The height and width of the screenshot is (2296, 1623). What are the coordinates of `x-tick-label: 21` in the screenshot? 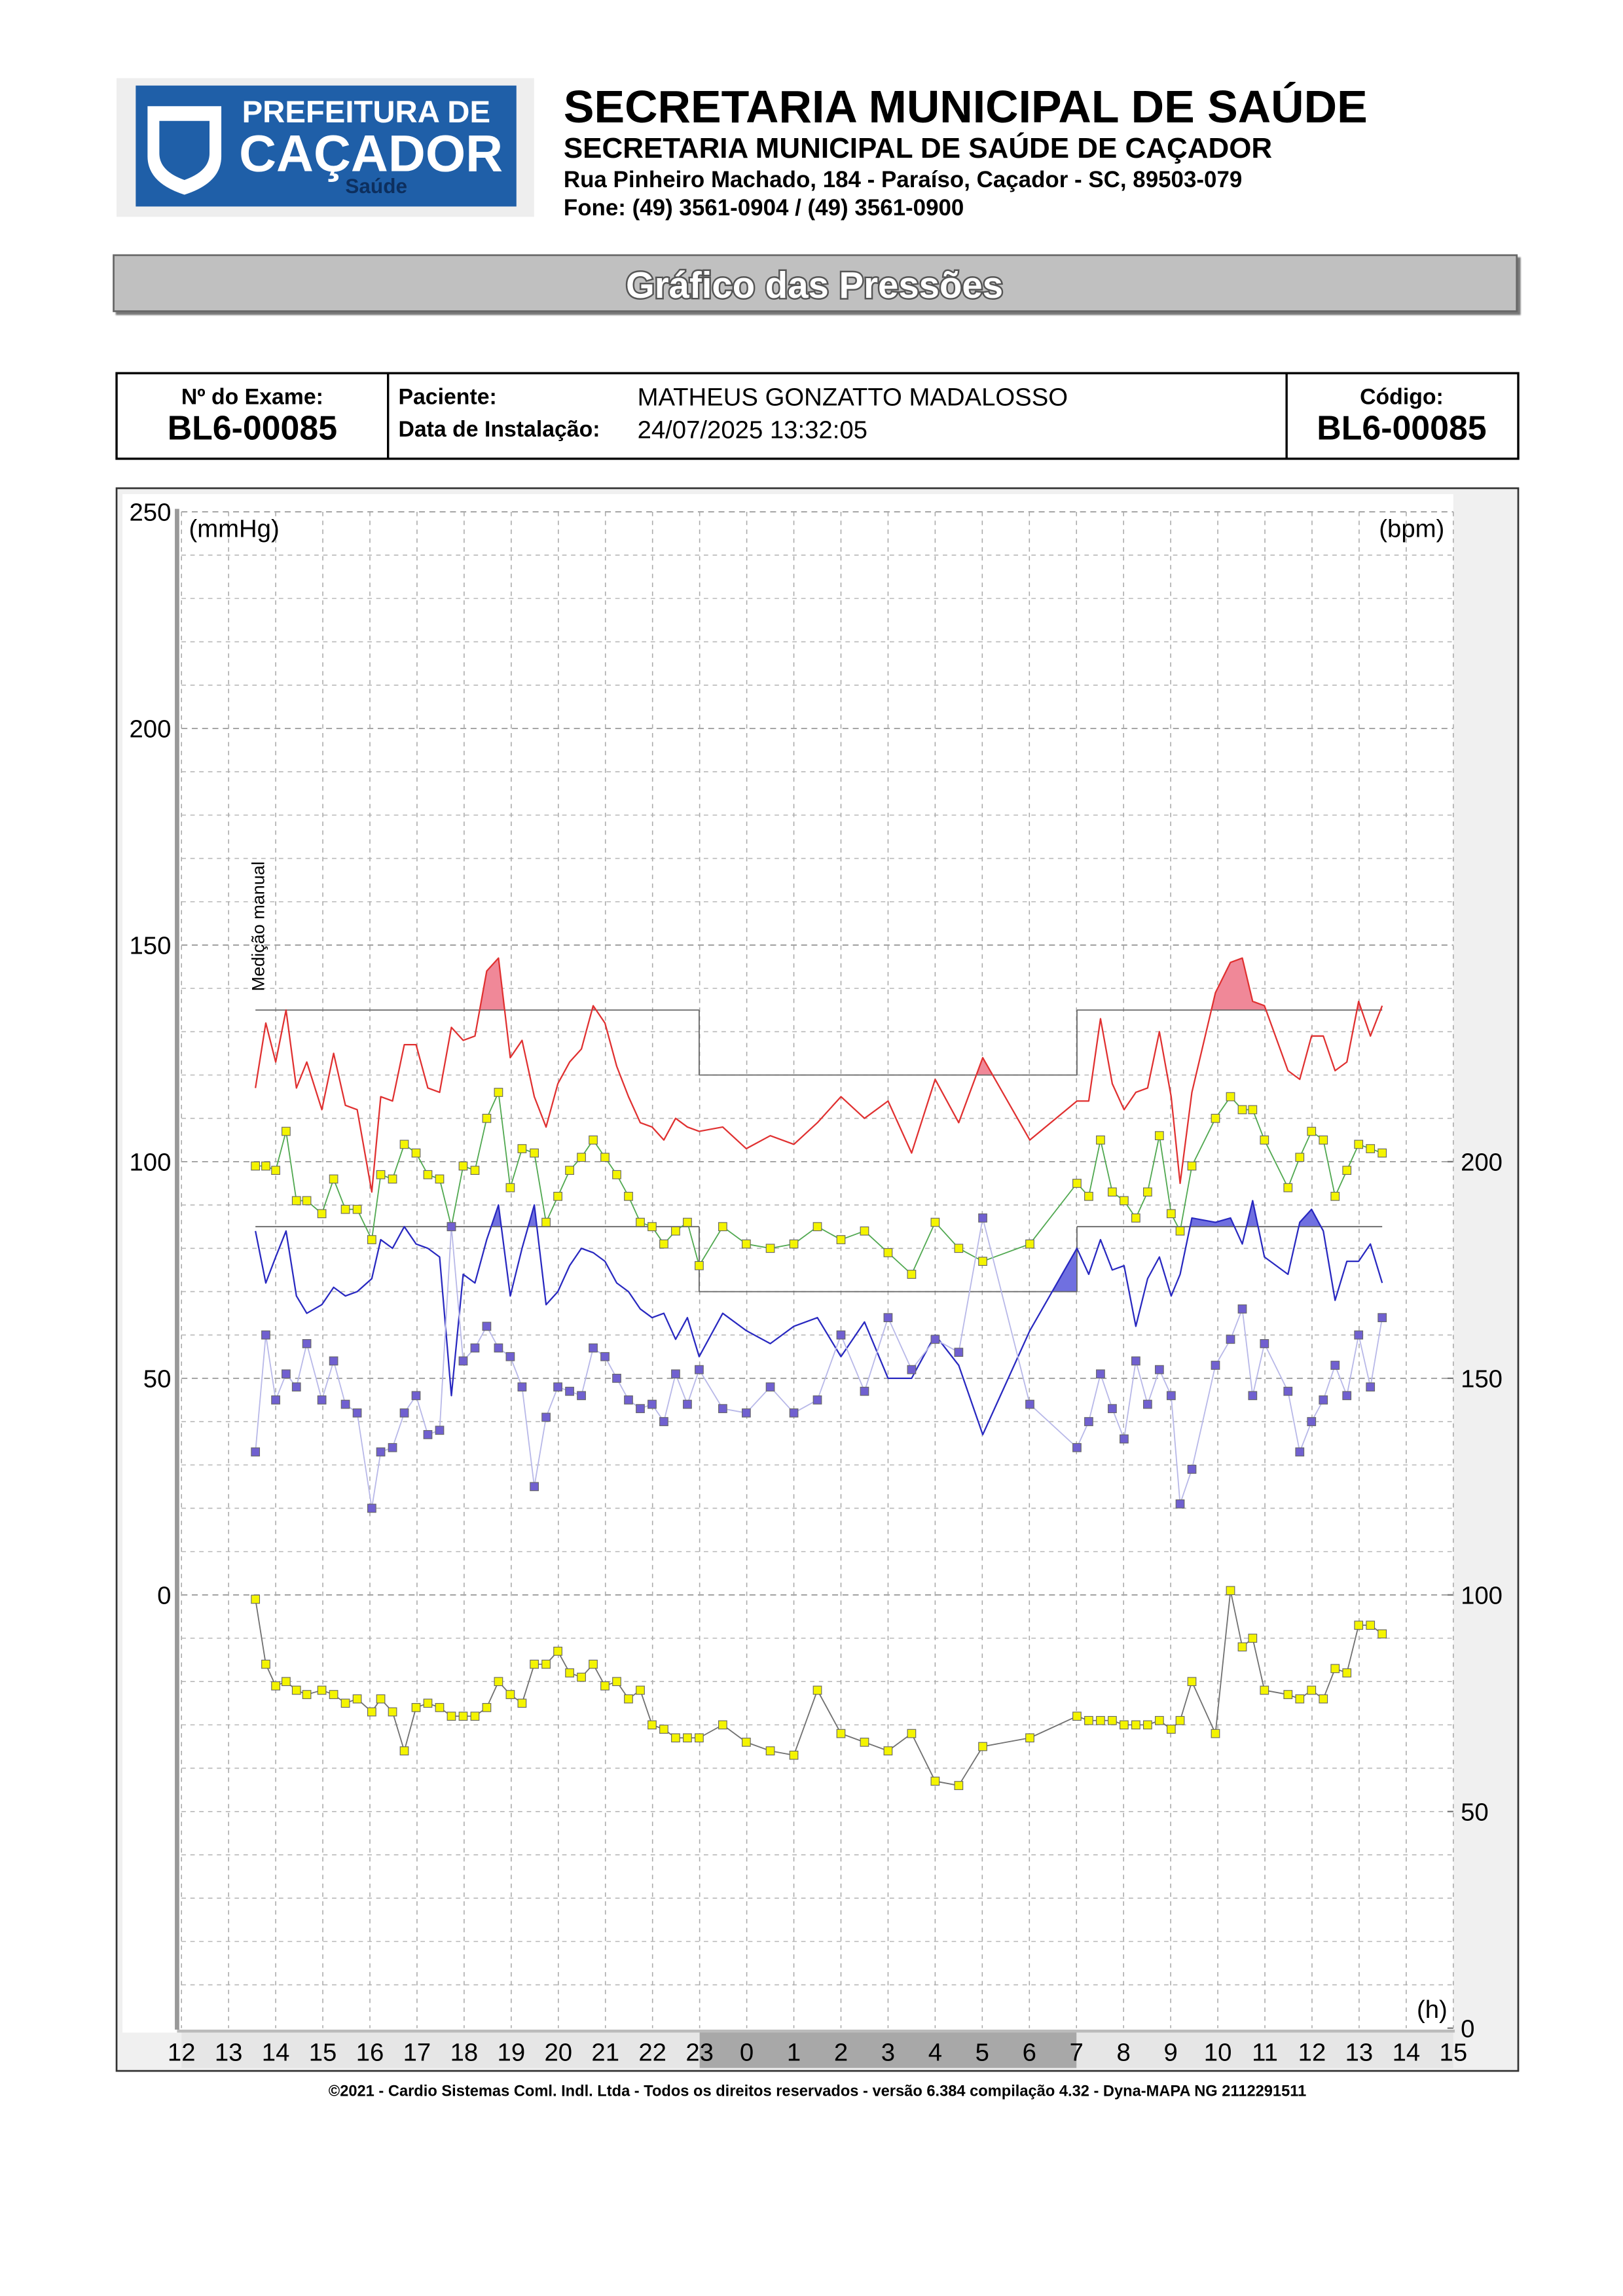 It's located at (605, 2052).